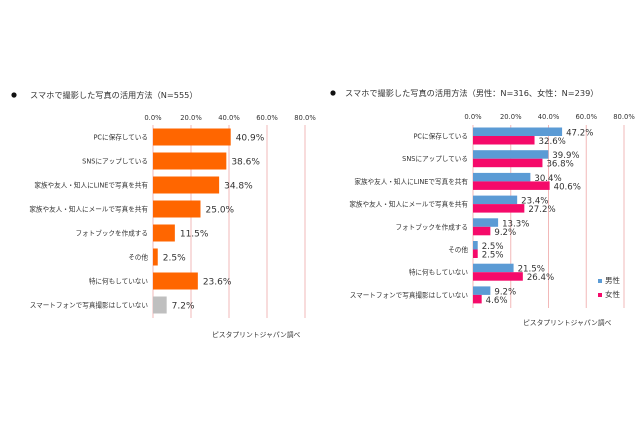 The image size is (640, 426). What do you see at coordinates (552, 142) in the screenshot?
I see `data-label: 32.6%` at bounding box center [552, 142].